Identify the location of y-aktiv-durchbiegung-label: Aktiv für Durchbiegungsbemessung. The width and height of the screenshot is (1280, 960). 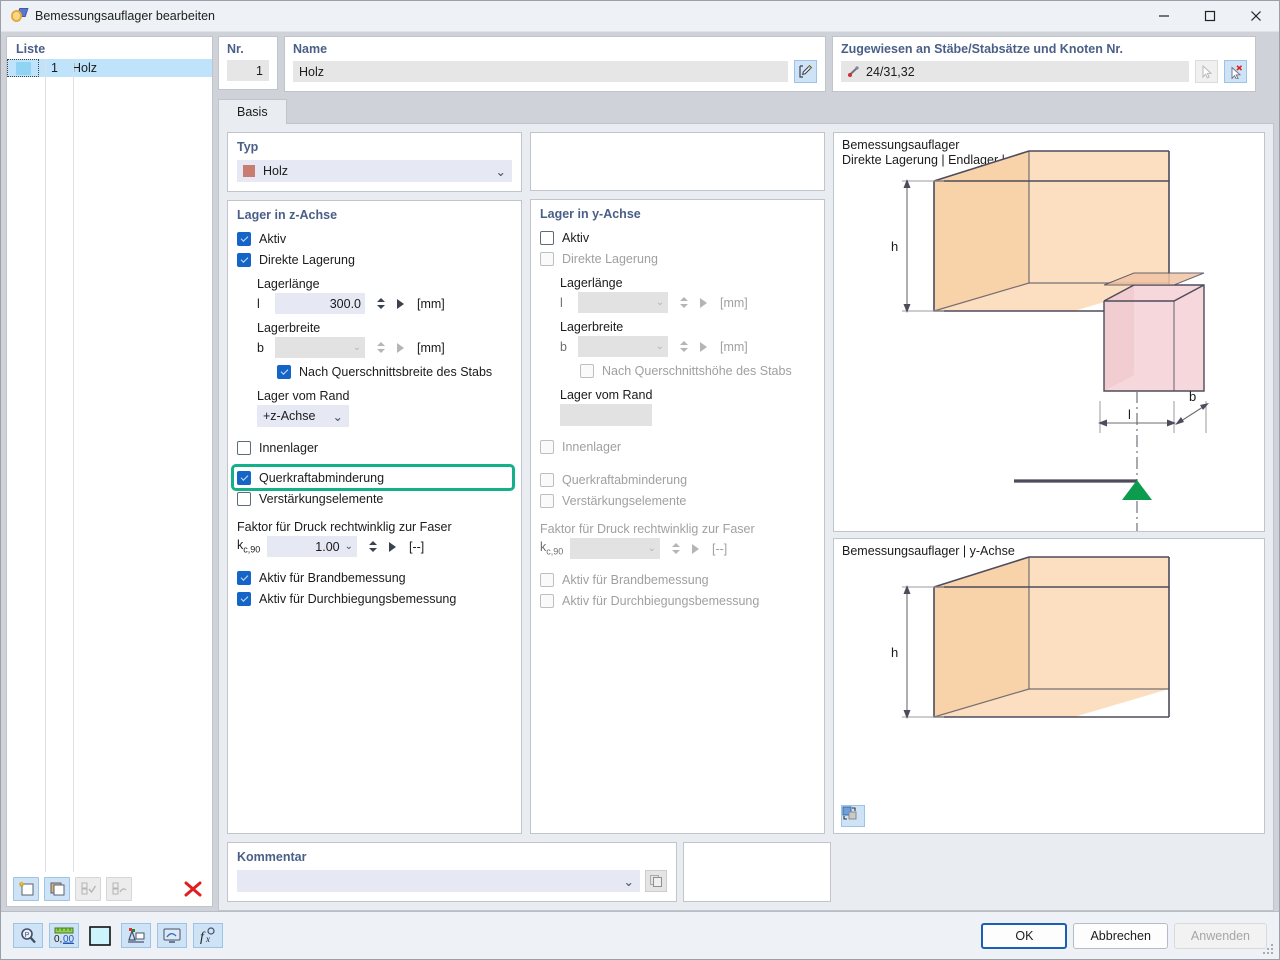
(661, 600).